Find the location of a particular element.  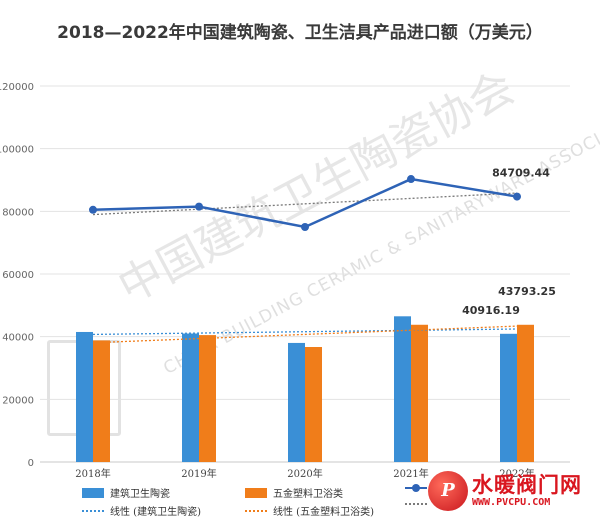

data-label-total: 84709.44 is located at coordinates (521, 173).